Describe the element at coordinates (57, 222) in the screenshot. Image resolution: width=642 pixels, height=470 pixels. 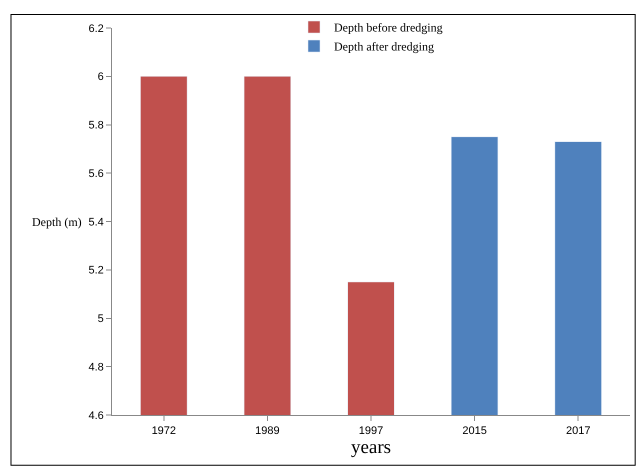
I see `y-axis-title: Depth (m)` at that location.